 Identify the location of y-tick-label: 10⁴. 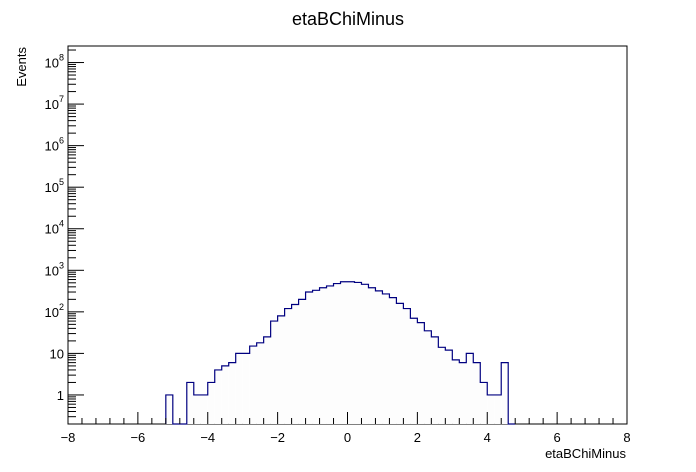
(54, 228).